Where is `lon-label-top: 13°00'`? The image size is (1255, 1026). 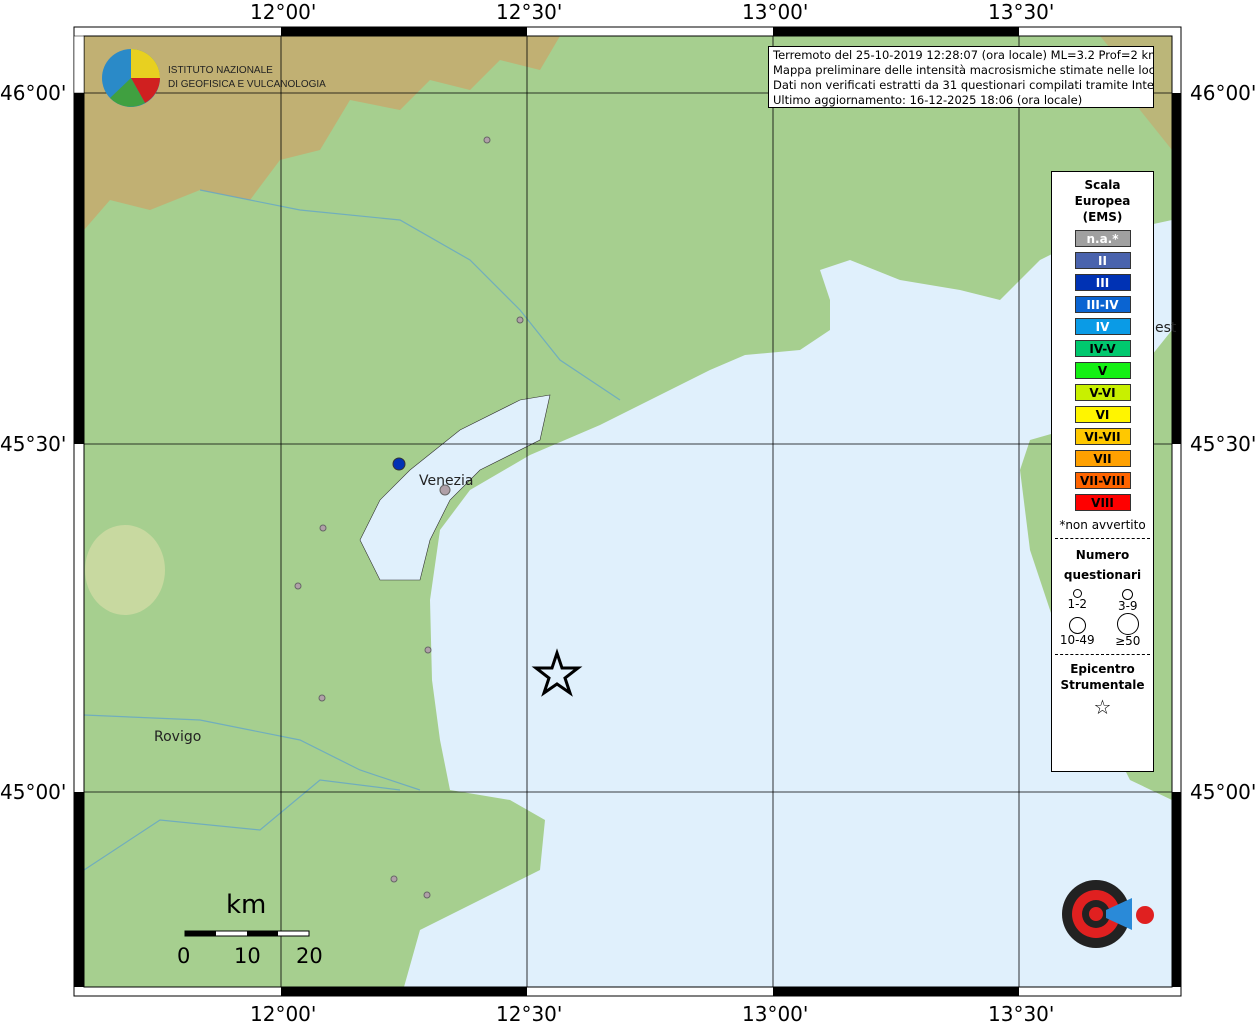
lon-label-top: 13°00' is located at coordinates (775, 12).